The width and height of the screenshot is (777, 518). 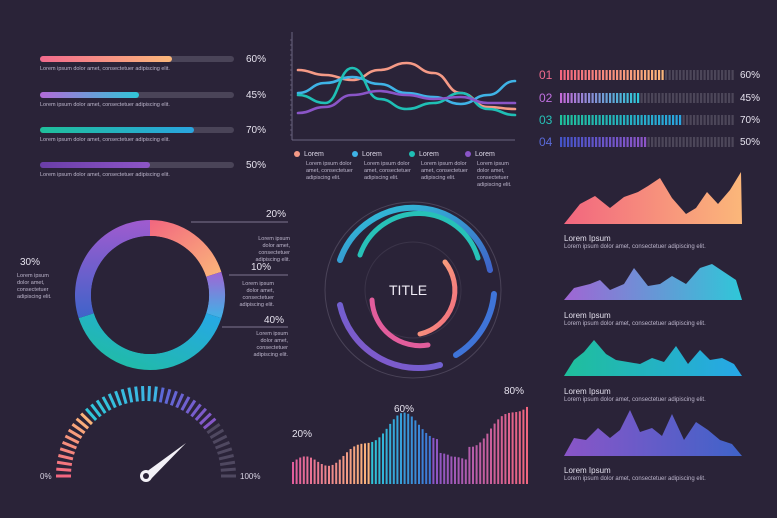 I want to click on wave-label: 60%, so click(x=404, y=409).